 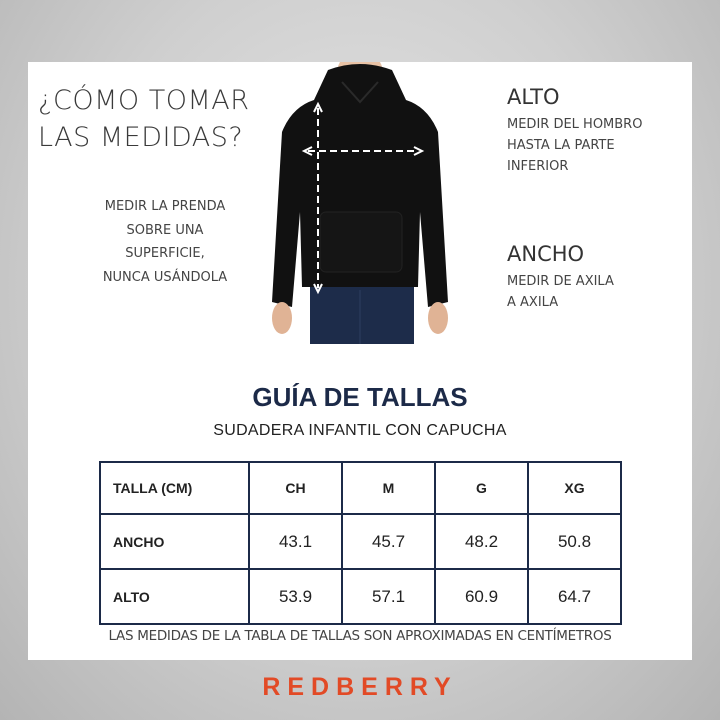 What do you see at coordinates (360, 687) in the screenshot?
I see `brand-logo: REDBERRY` at bounding box center [360, 687].